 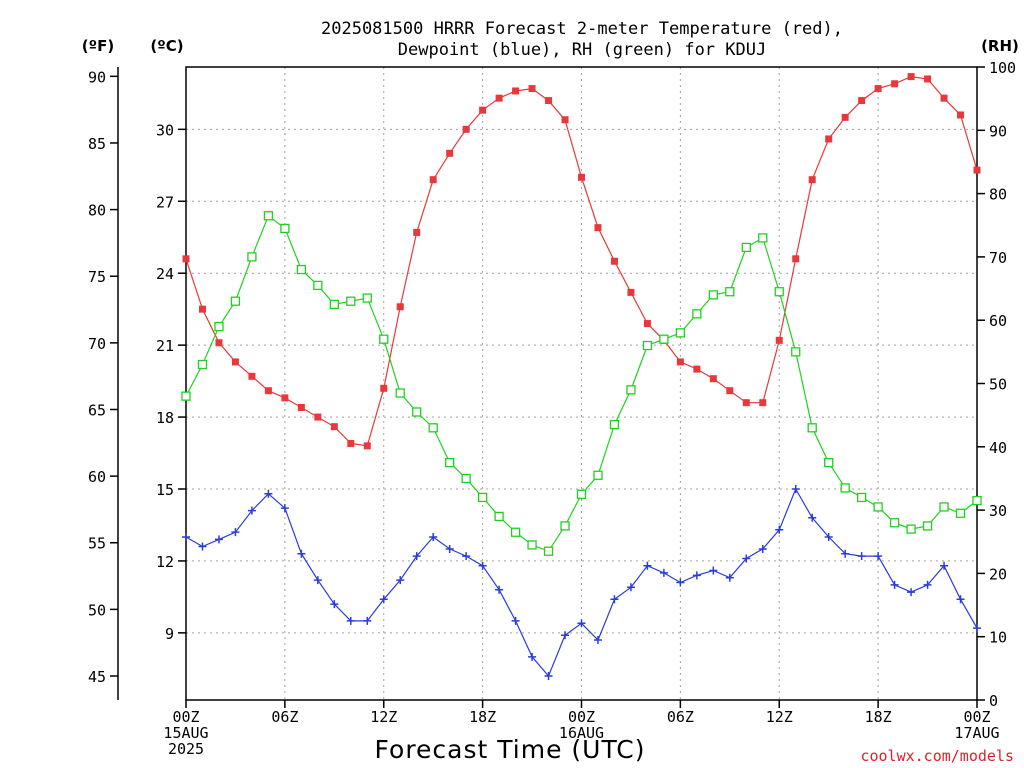 What do you see at coordinates (165, 562) in the screenshot?
I see `celsius-tick-label: 12` at bounding box center [165, 562].